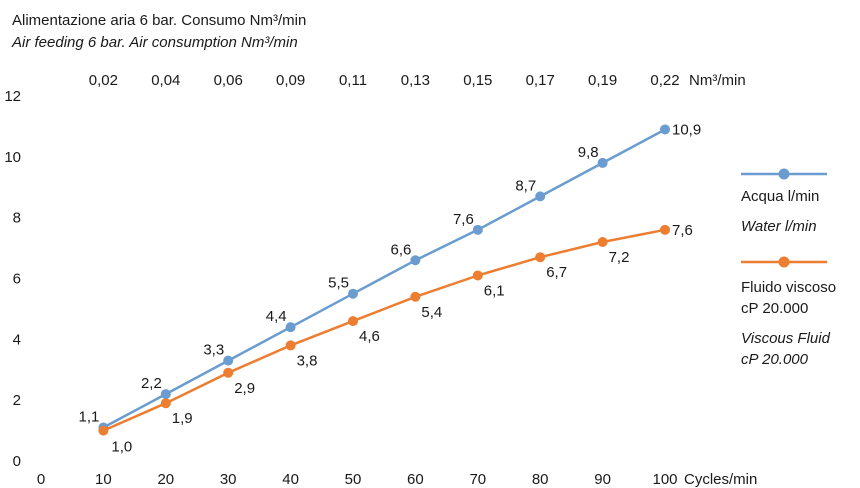 This screenshot has height=488, width=860. What do you see at coordinates (401, 249) in the screenshot?
I see `data-label: 6,6` at bounding box center [401, 249].